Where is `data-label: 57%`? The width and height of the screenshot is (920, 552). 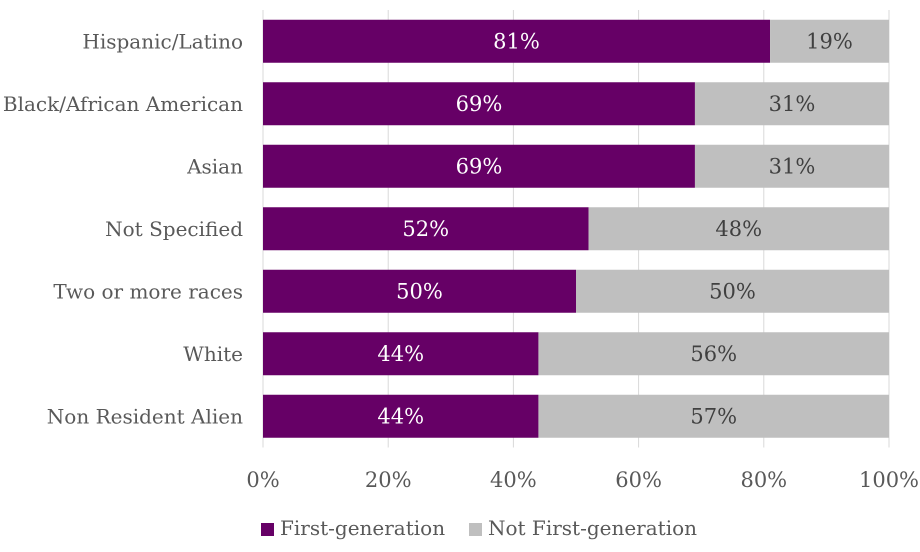 data-label: 57% is located at coordinates (713, 416).